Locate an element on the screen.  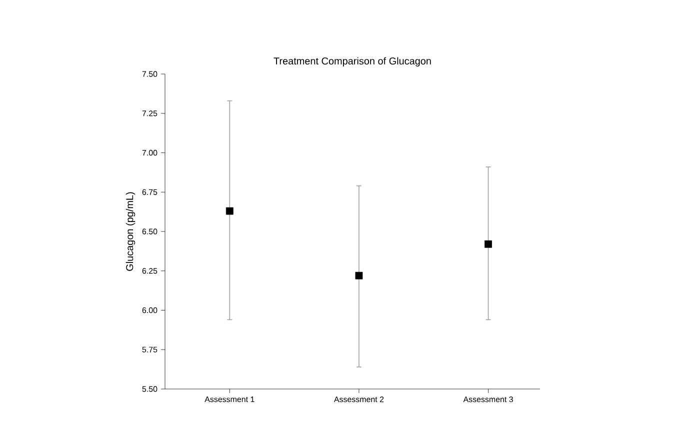
chart-title: Treatment Comparison of Glucagon is located at coordinates (352, 61).